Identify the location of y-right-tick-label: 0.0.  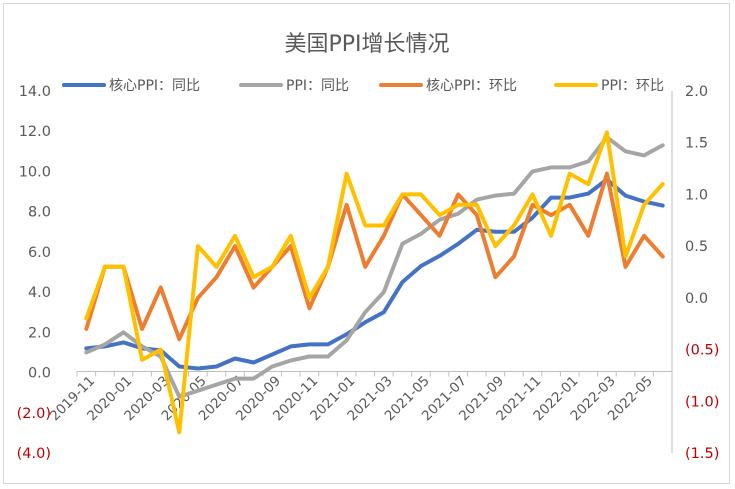
(696, 299).